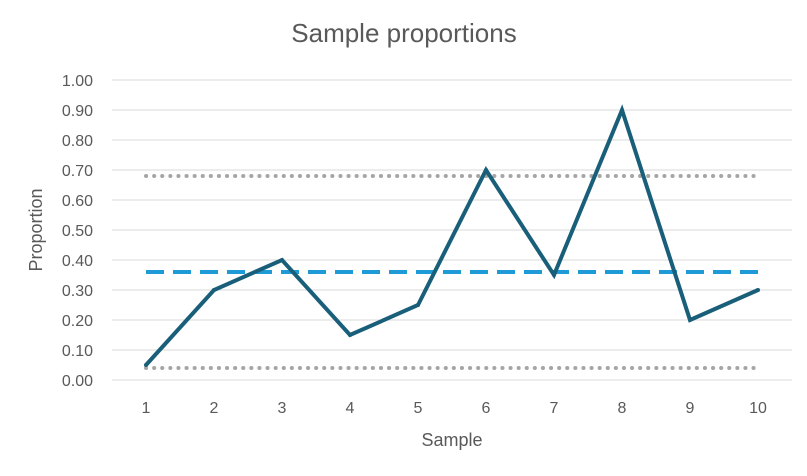 The image size is (807, 476). I want to click on x-tick-label: 10, so click(758, 408).